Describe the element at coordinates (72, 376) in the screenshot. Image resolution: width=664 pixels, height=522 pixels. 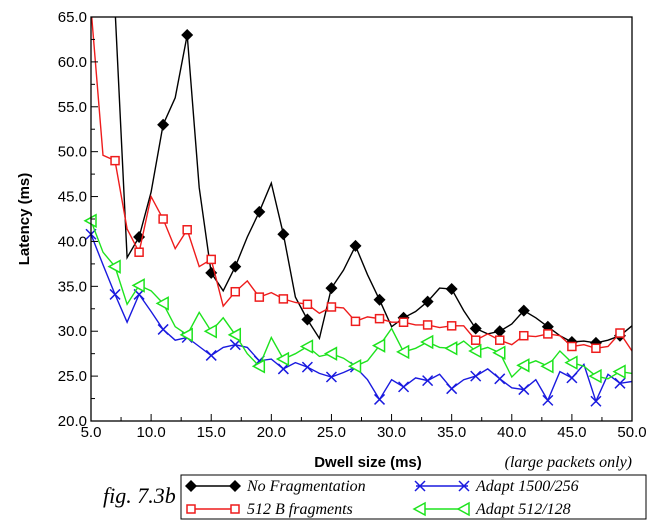
I see `y-tick-label: 25.0` at that location.